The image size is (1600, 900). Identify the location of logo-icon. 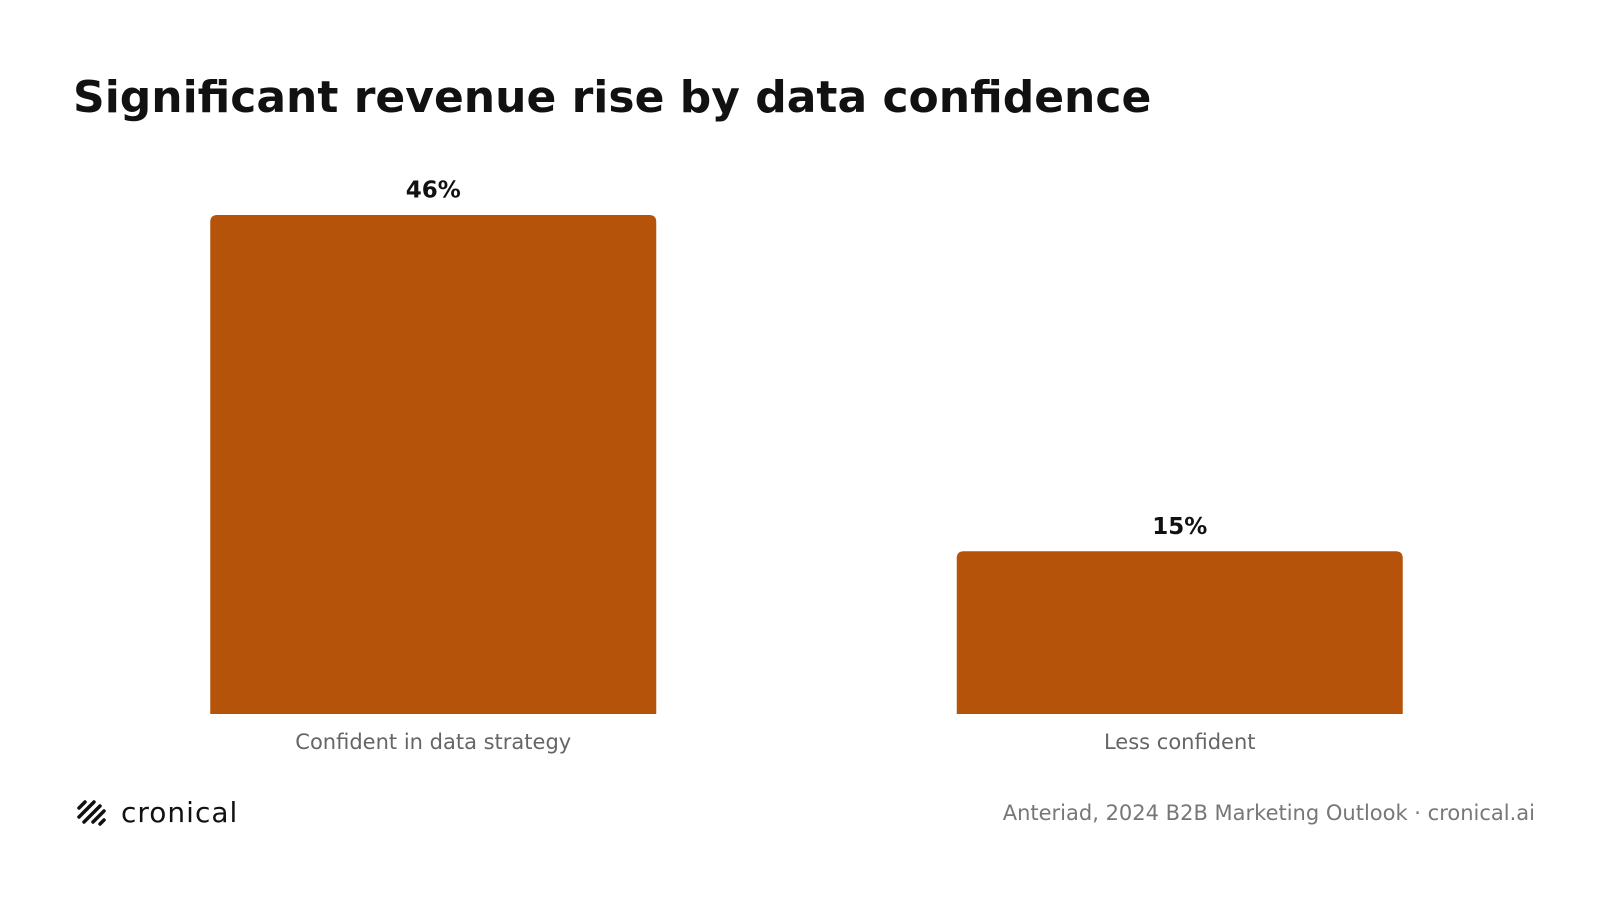
(91, 813).